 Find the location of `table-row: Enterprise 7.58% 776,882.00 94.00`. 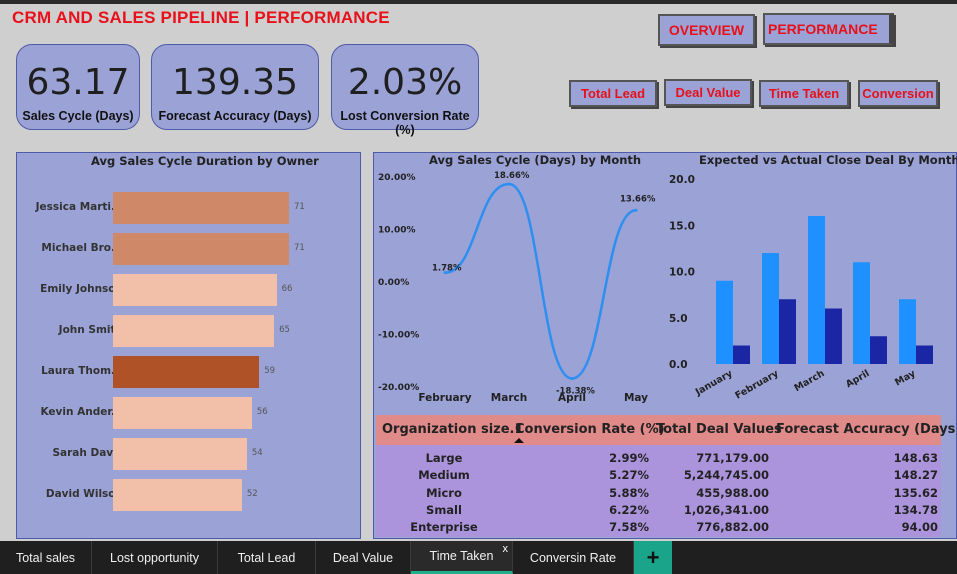

table-row: Enterprise 7.58% 776,882.00 94.00 is located at coordinates (658, 526).